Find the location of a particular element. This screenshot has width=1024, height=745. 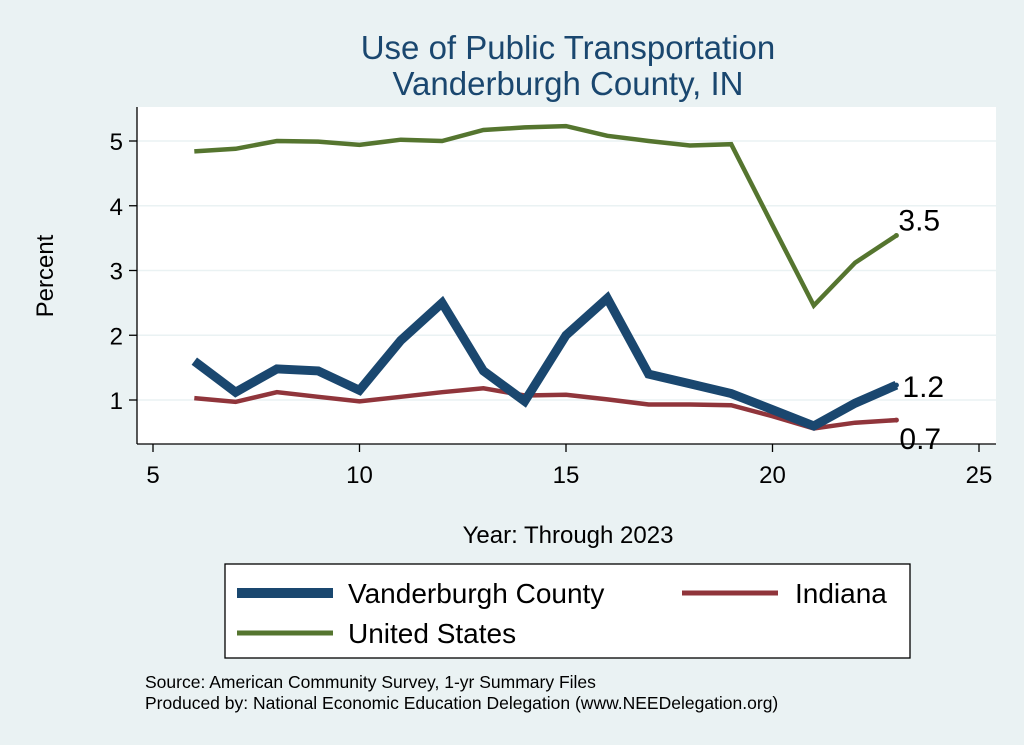

x-axis-ticks: 5 10 15 20 25 is located at coordinates (569, 466).